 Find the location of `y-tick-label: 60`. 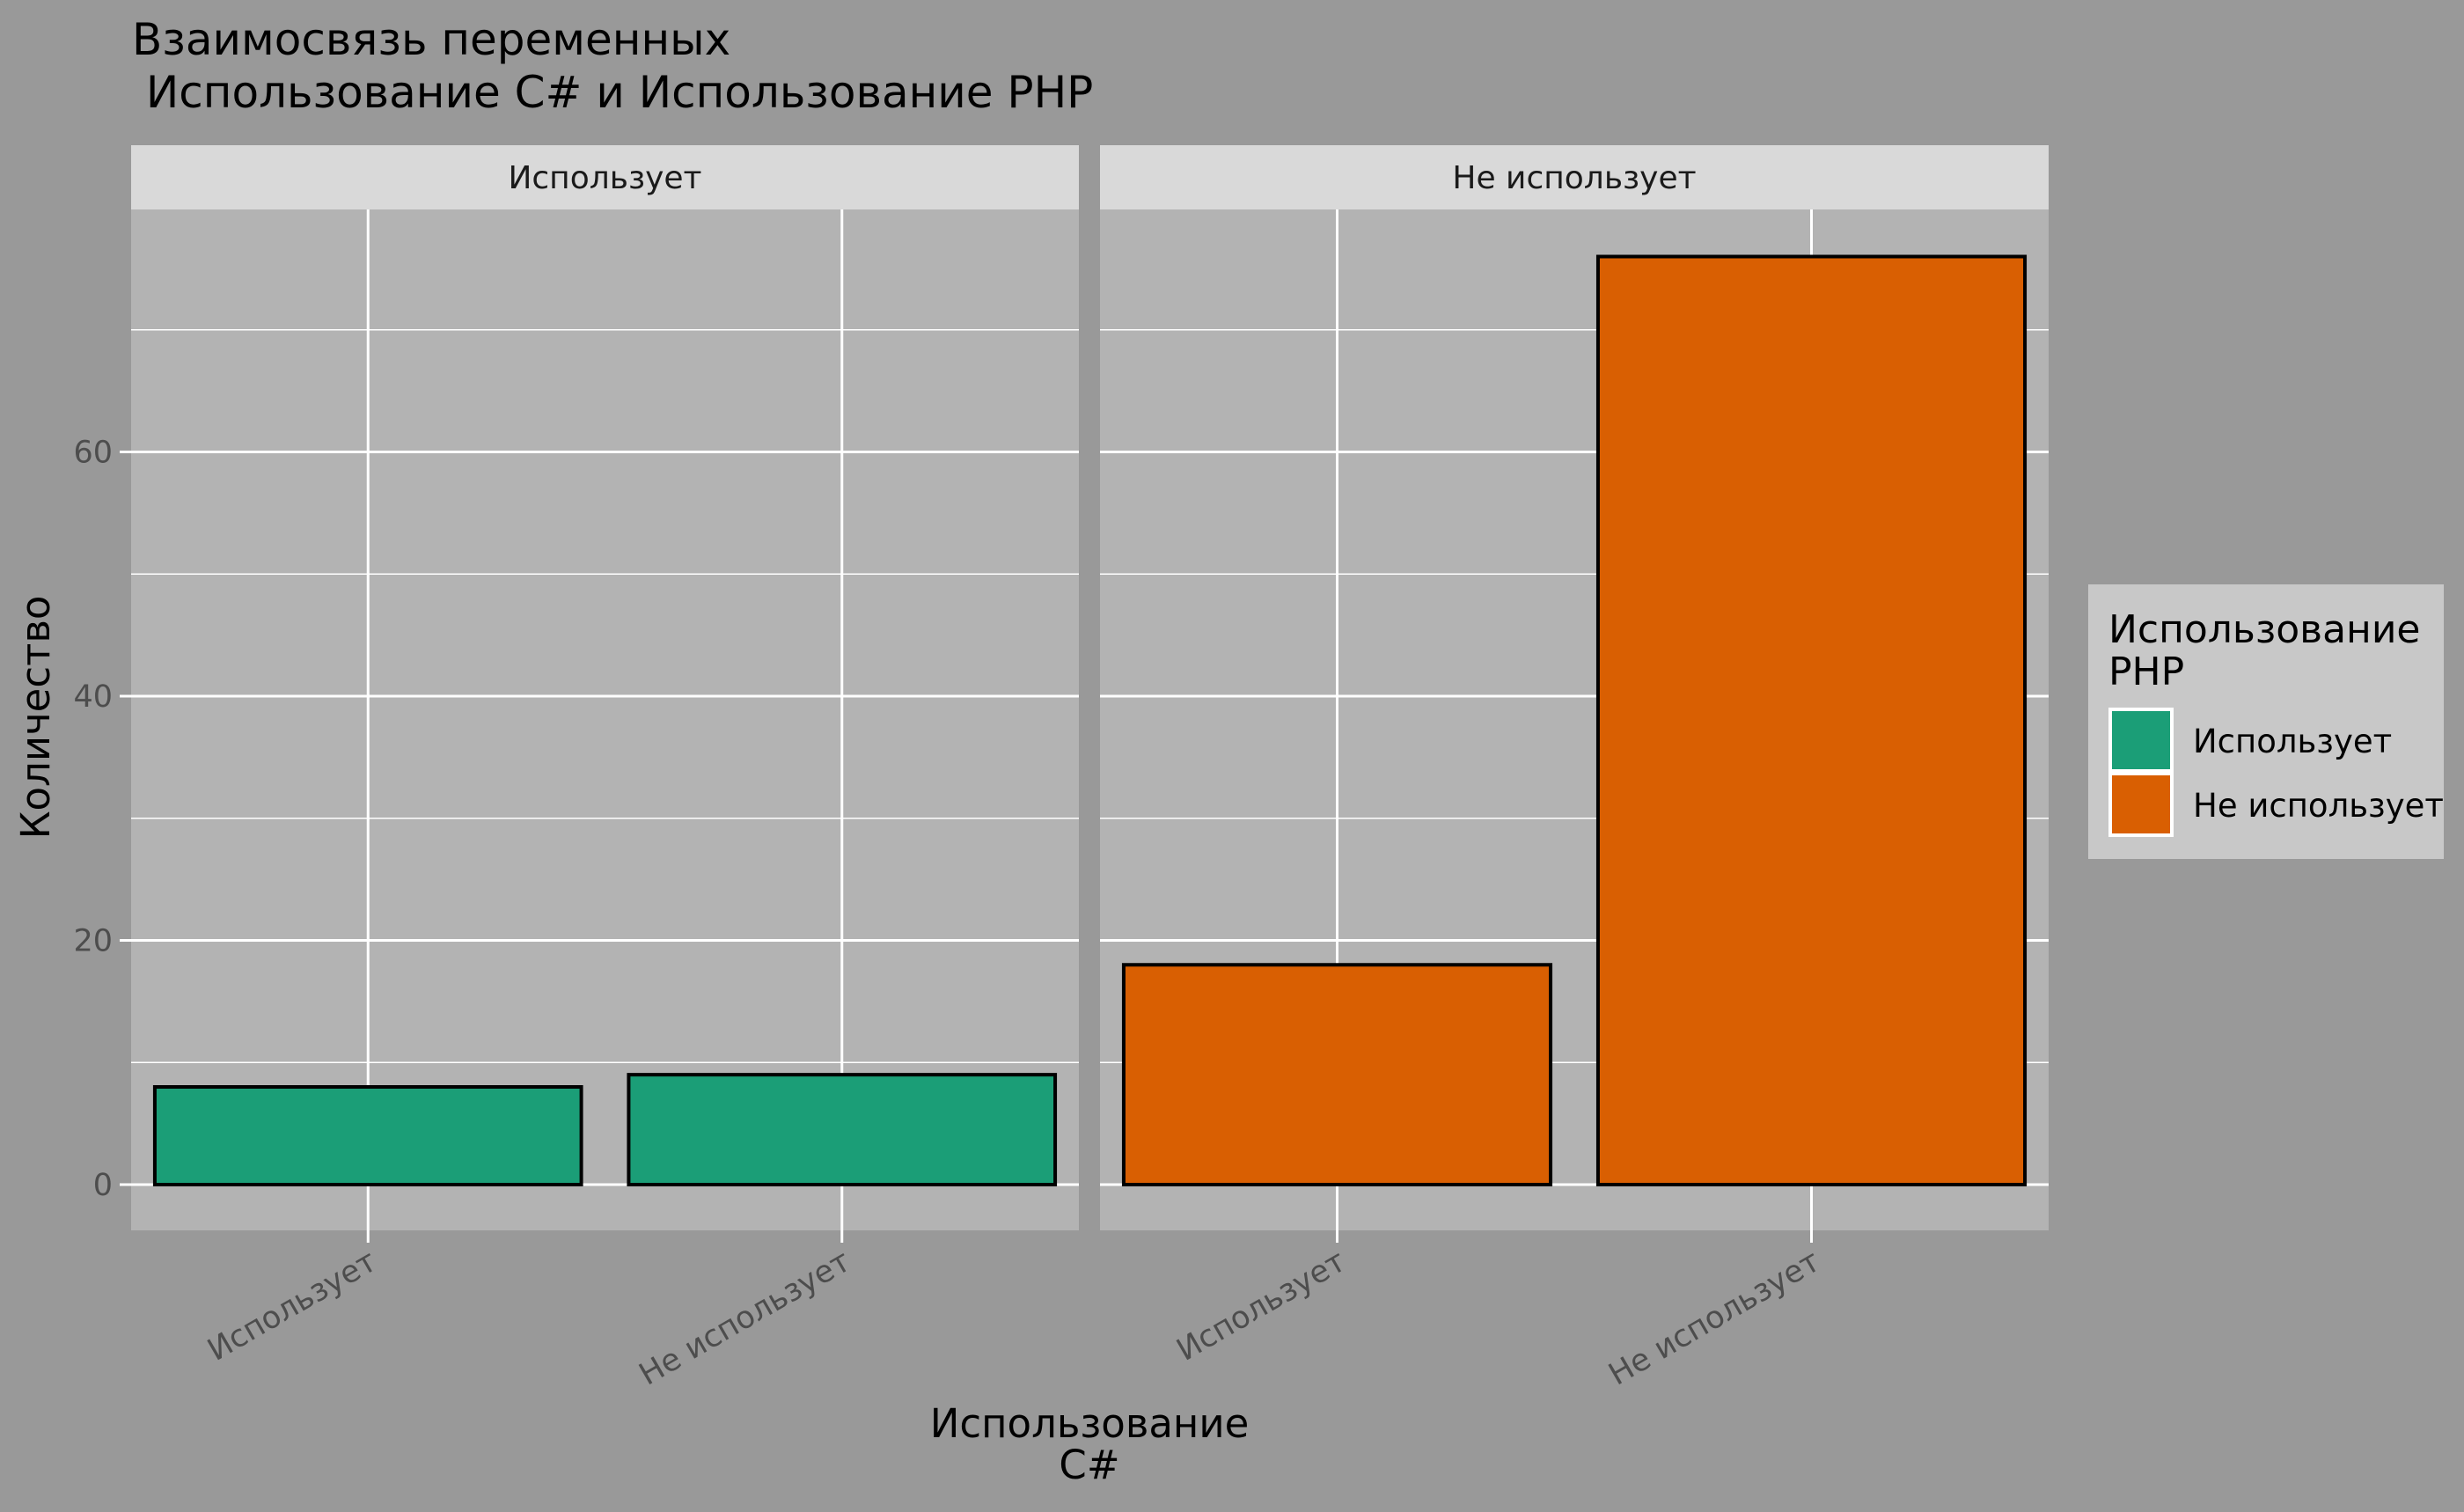

y-tick-label: 60 is located at coordinates (93, 454).